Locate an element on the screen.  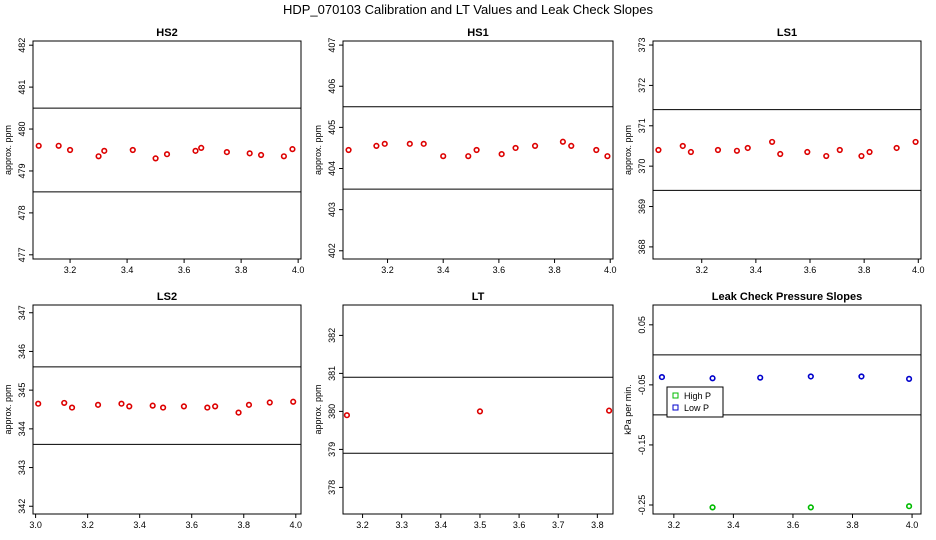
y-tick-label: 369 is located at coordinates (642, 206).